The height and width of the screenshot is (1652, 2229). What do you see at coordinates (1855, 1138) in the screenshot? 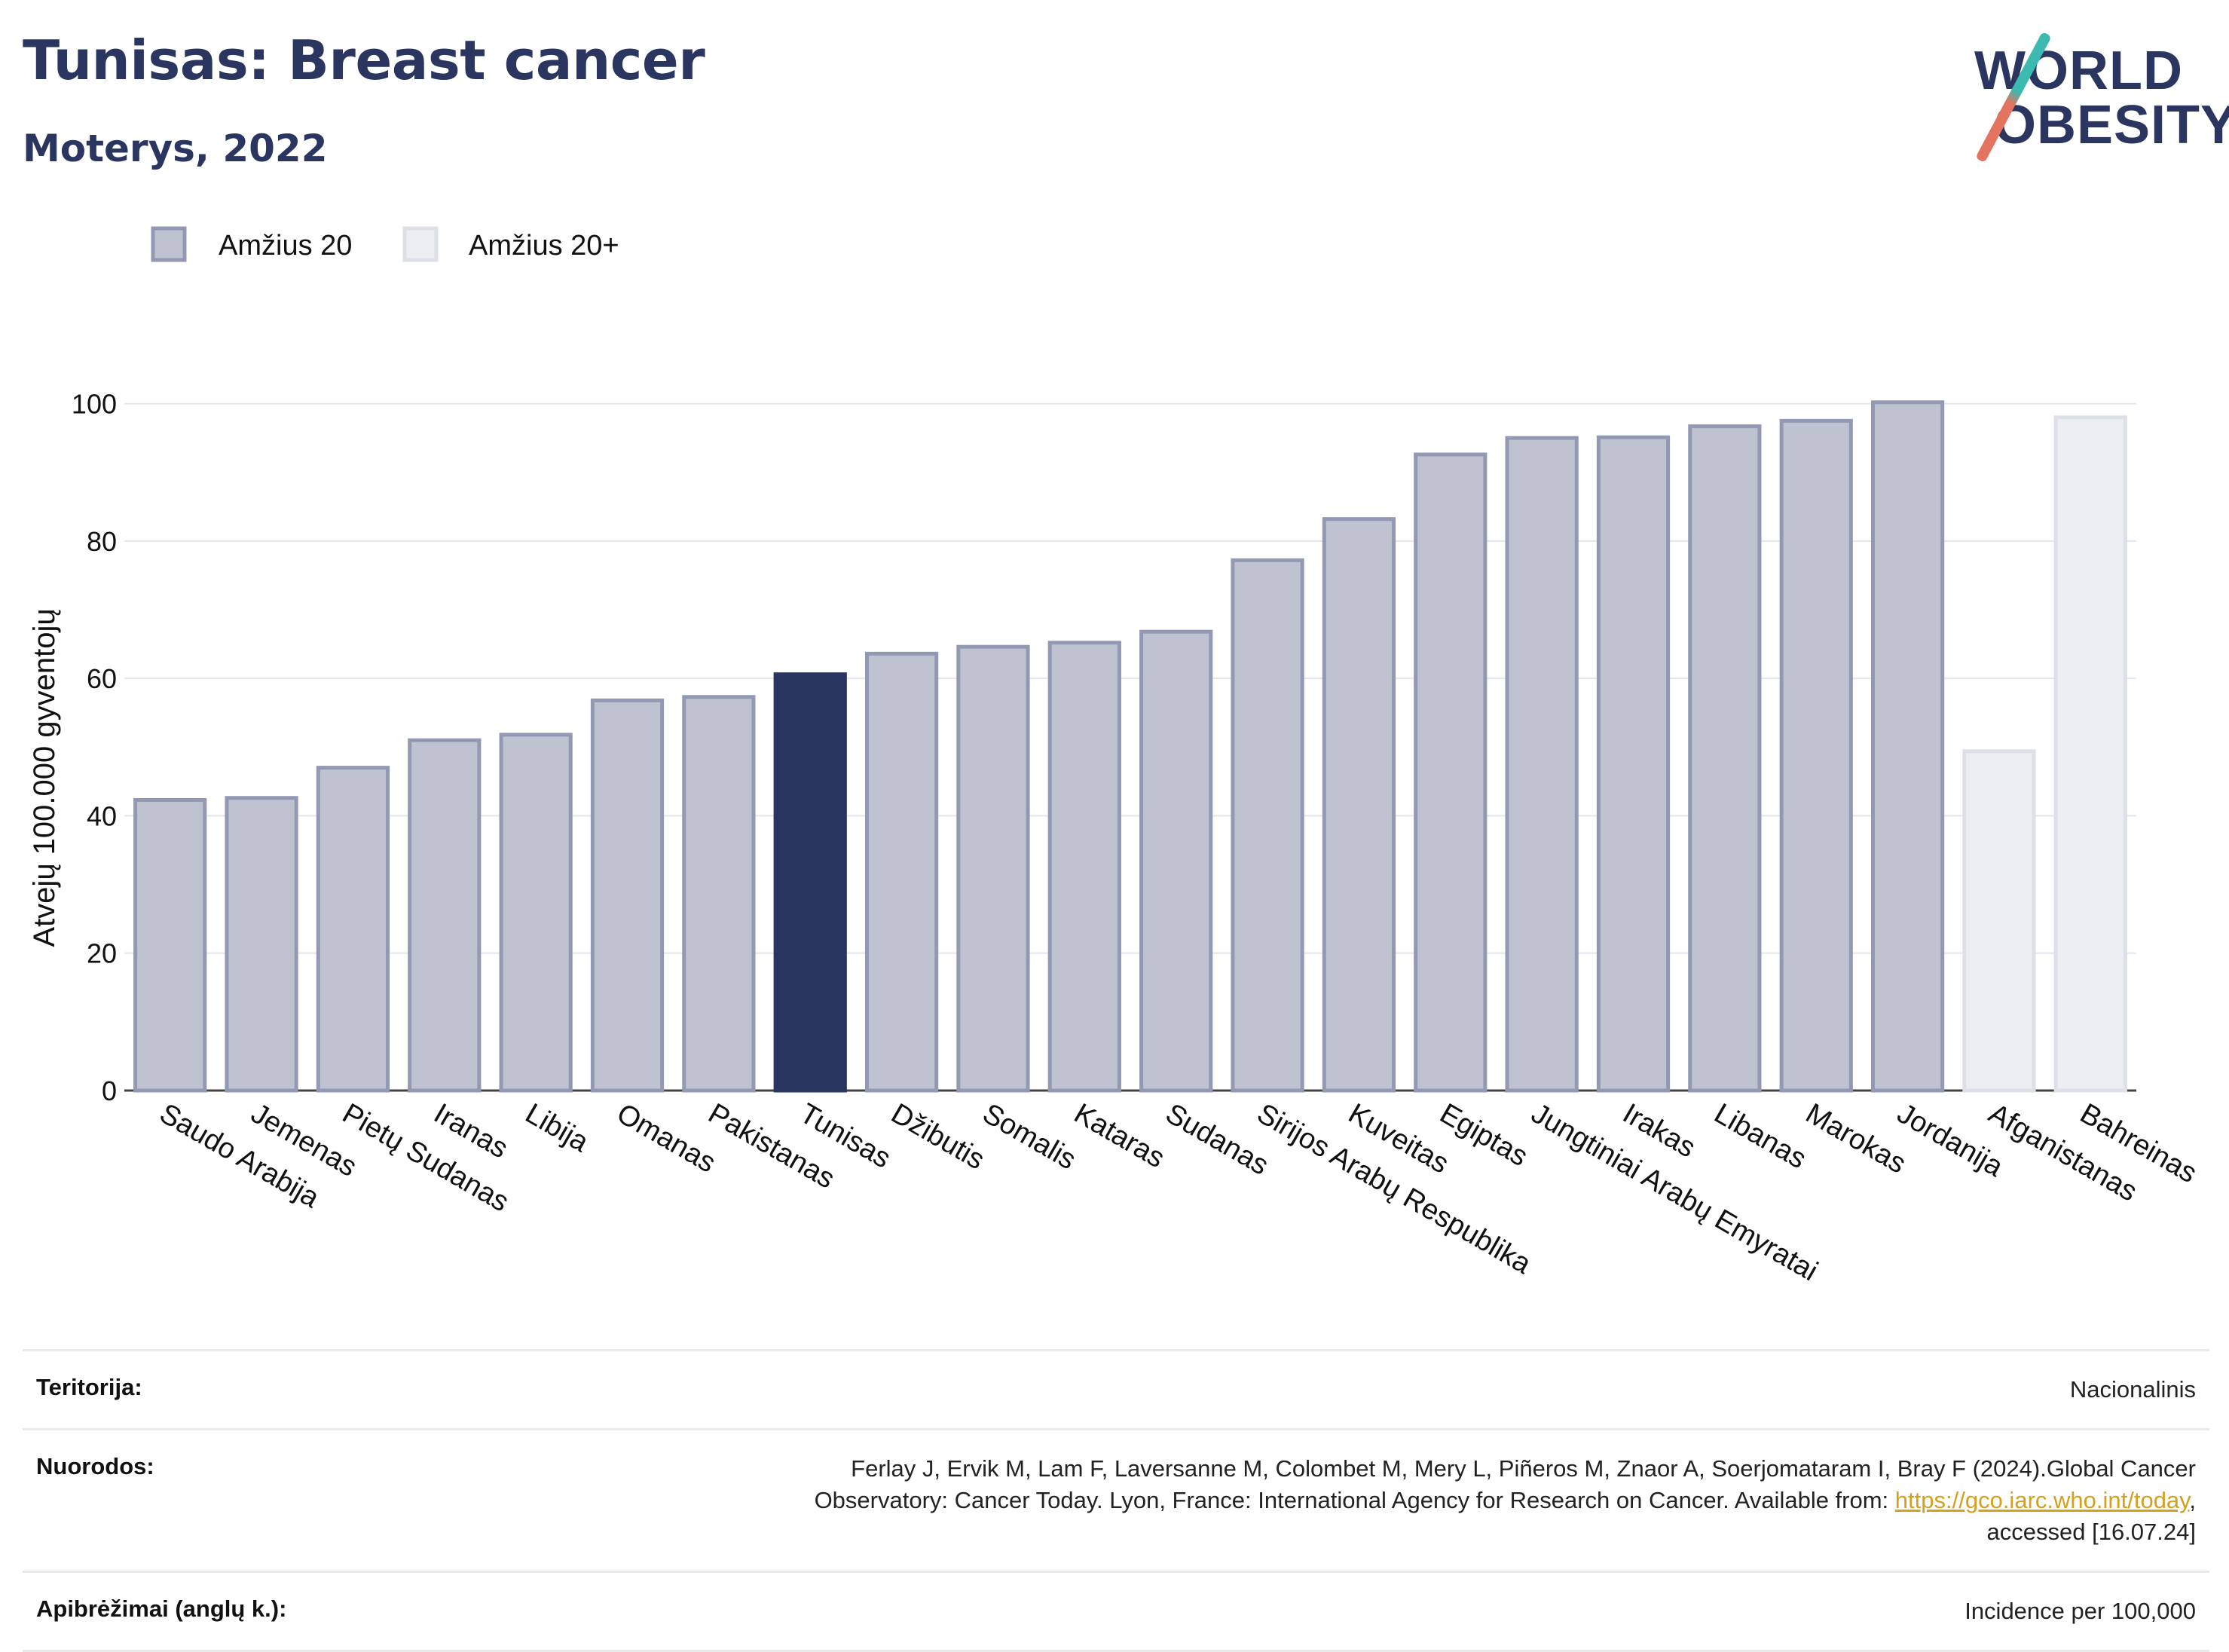
I see `x-tick-label: Marokas` at bounding box center [1855, 1138].